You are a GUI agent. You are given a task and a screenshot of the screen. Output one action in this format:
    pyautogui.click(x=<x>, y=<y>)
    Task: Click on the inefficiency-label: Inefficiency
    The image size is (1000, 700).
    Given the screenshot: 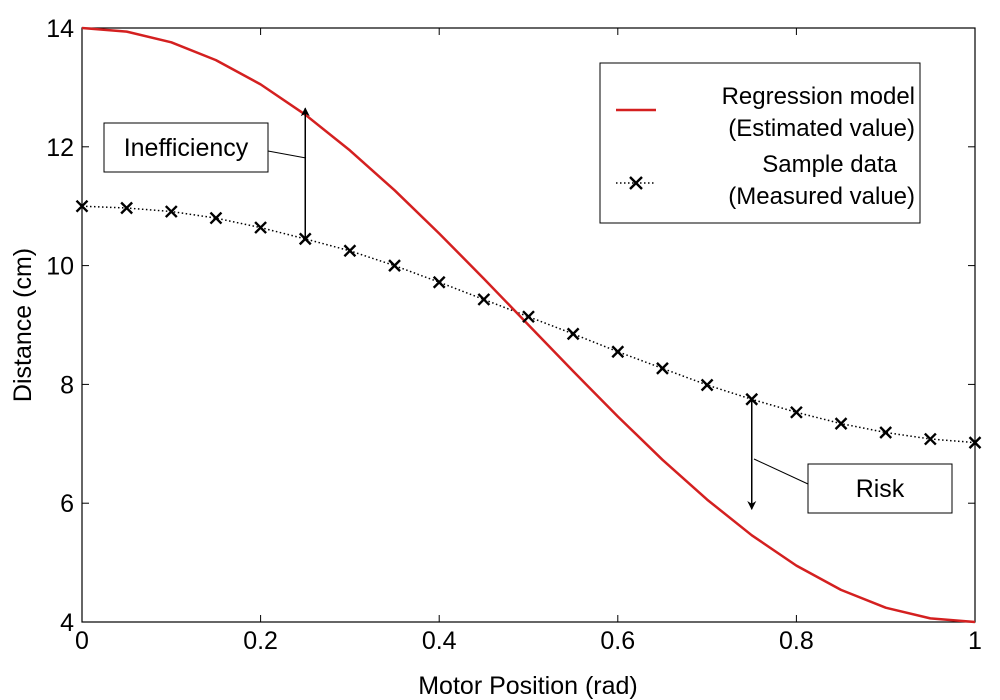 What is the action you would take?
    pyautogui.click(x=186, y=148)
    